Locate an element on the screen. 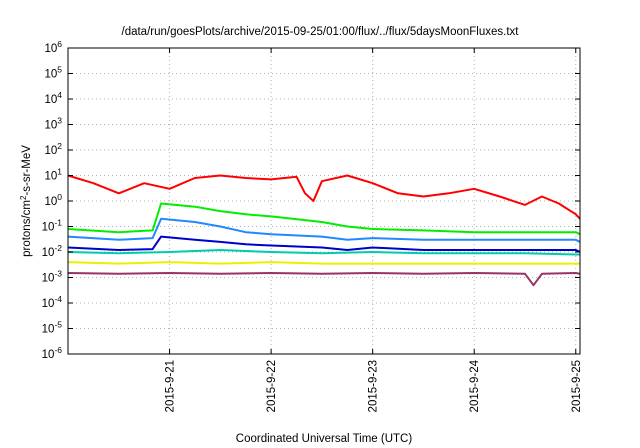  y-axis-label-rest: -s-sr-MeV is located at coordinates (27, 170).